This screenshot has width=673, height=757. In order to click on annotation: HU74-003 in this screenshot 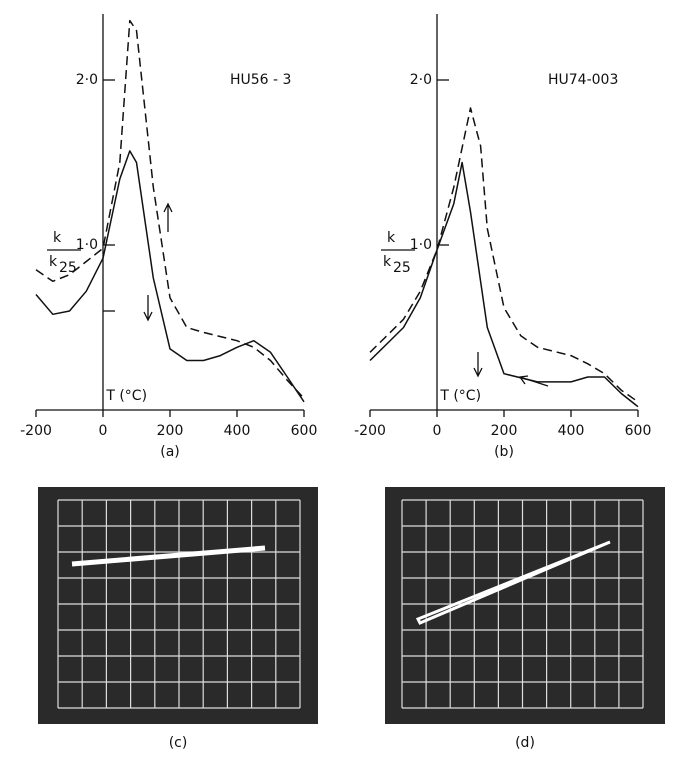, I will do `click(583, 80)`.